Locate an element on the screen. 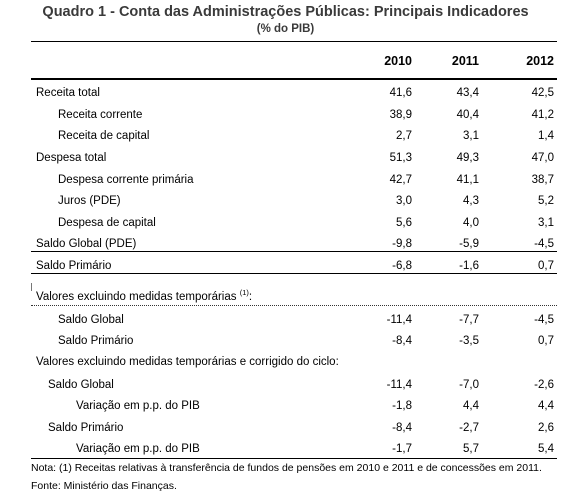 The width and height of the screenshot is (571, 503). value-cell-2012: 41,2 is located at coordinates (542, 115).